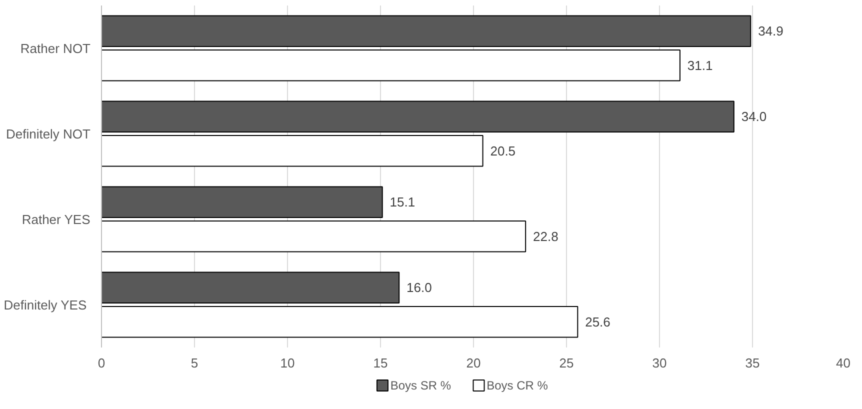  What do you see at coordinates (45, 304) in the screenshot?
I see `y-tick-label: Definitely YES` at bounding box center [45, 304].